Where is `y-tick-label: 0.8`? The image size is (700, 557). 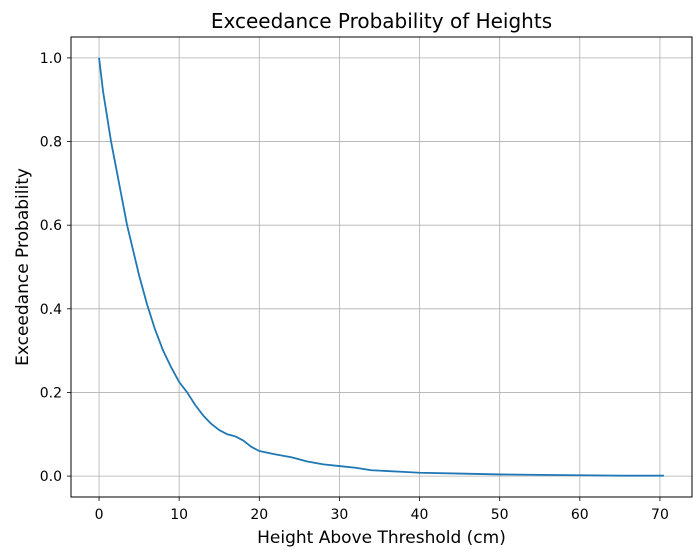 y-tick-label: 0.8 is located at coordinates (51, 143).